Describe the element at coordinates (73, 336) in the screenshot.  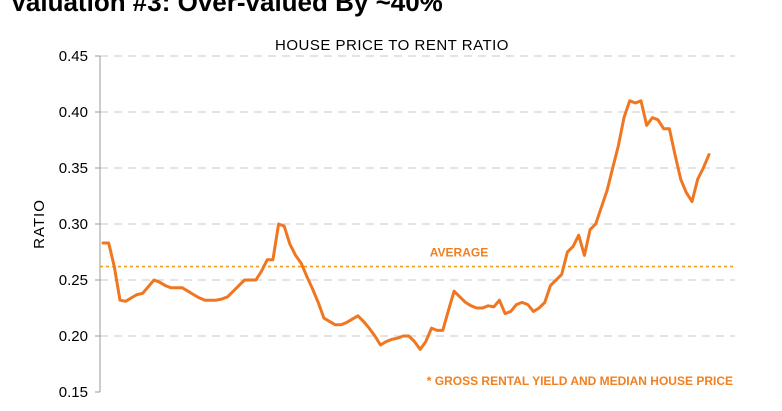
I see `y-tick-label: 0.20` at that location.